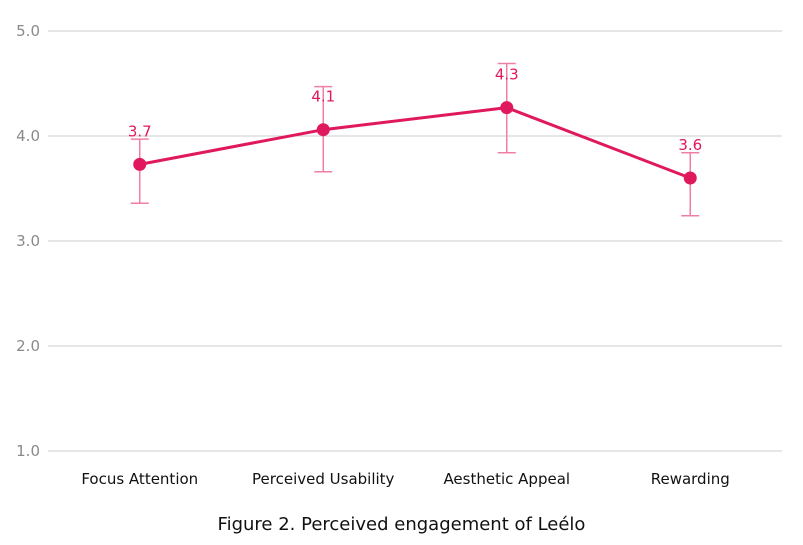 The width and height of the screenshot is (803, 545). I want to click on data-labels: 3.7 4.1 4.3 3.6, so click(415, 110).